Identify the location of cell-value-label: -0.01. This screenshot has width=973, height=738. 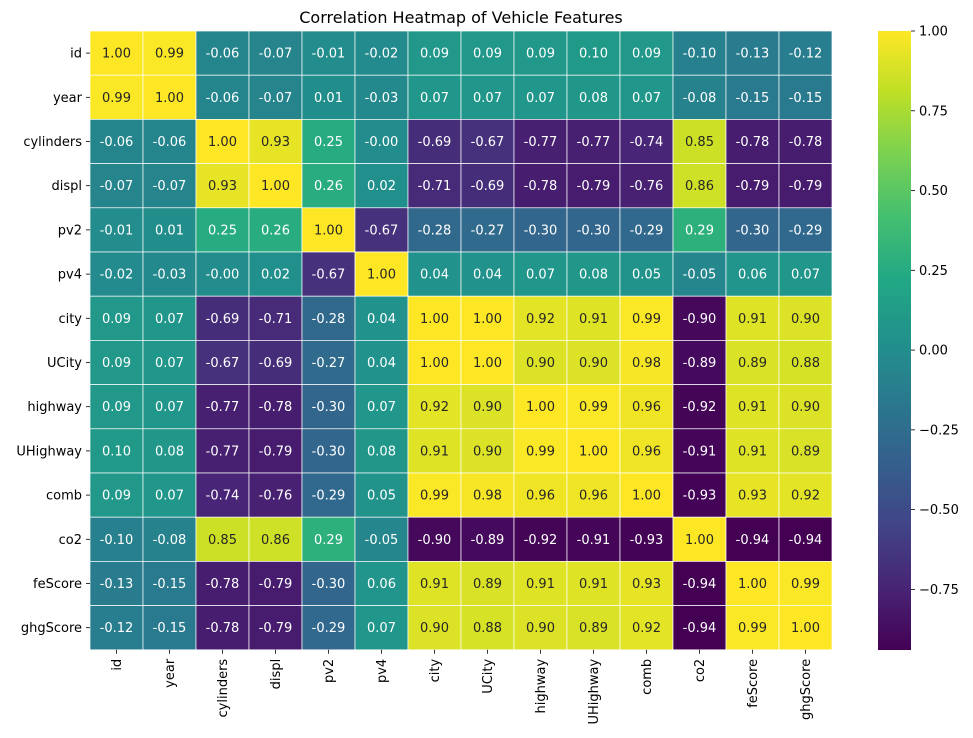
(117, 230).